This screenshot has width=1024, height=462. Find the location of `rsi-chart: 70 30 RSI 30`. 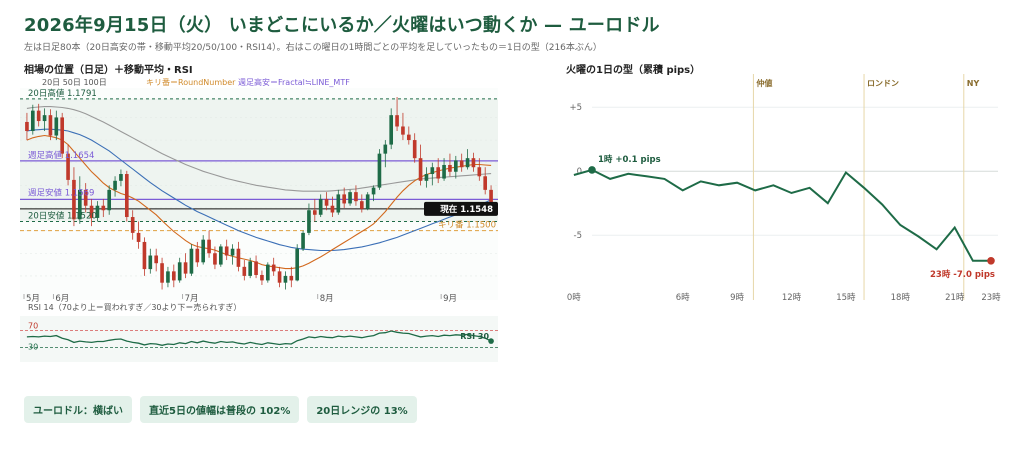

rsi-chart: 70 30 RSI 30 is located at coordinates (259, 339).